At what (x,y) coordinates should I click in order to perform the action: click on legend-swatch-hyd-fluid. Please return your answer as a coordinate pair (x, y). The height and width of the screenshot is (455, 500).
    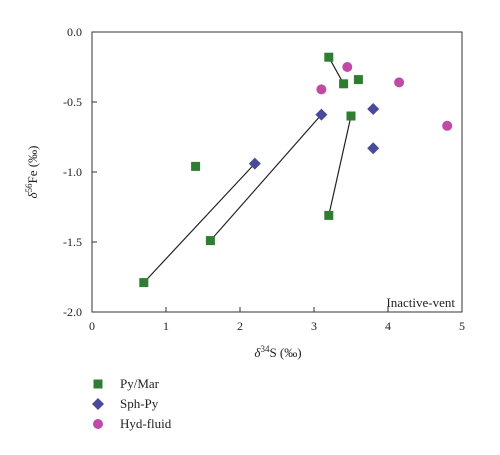
    Looking at the image, I should click on (98, 424).